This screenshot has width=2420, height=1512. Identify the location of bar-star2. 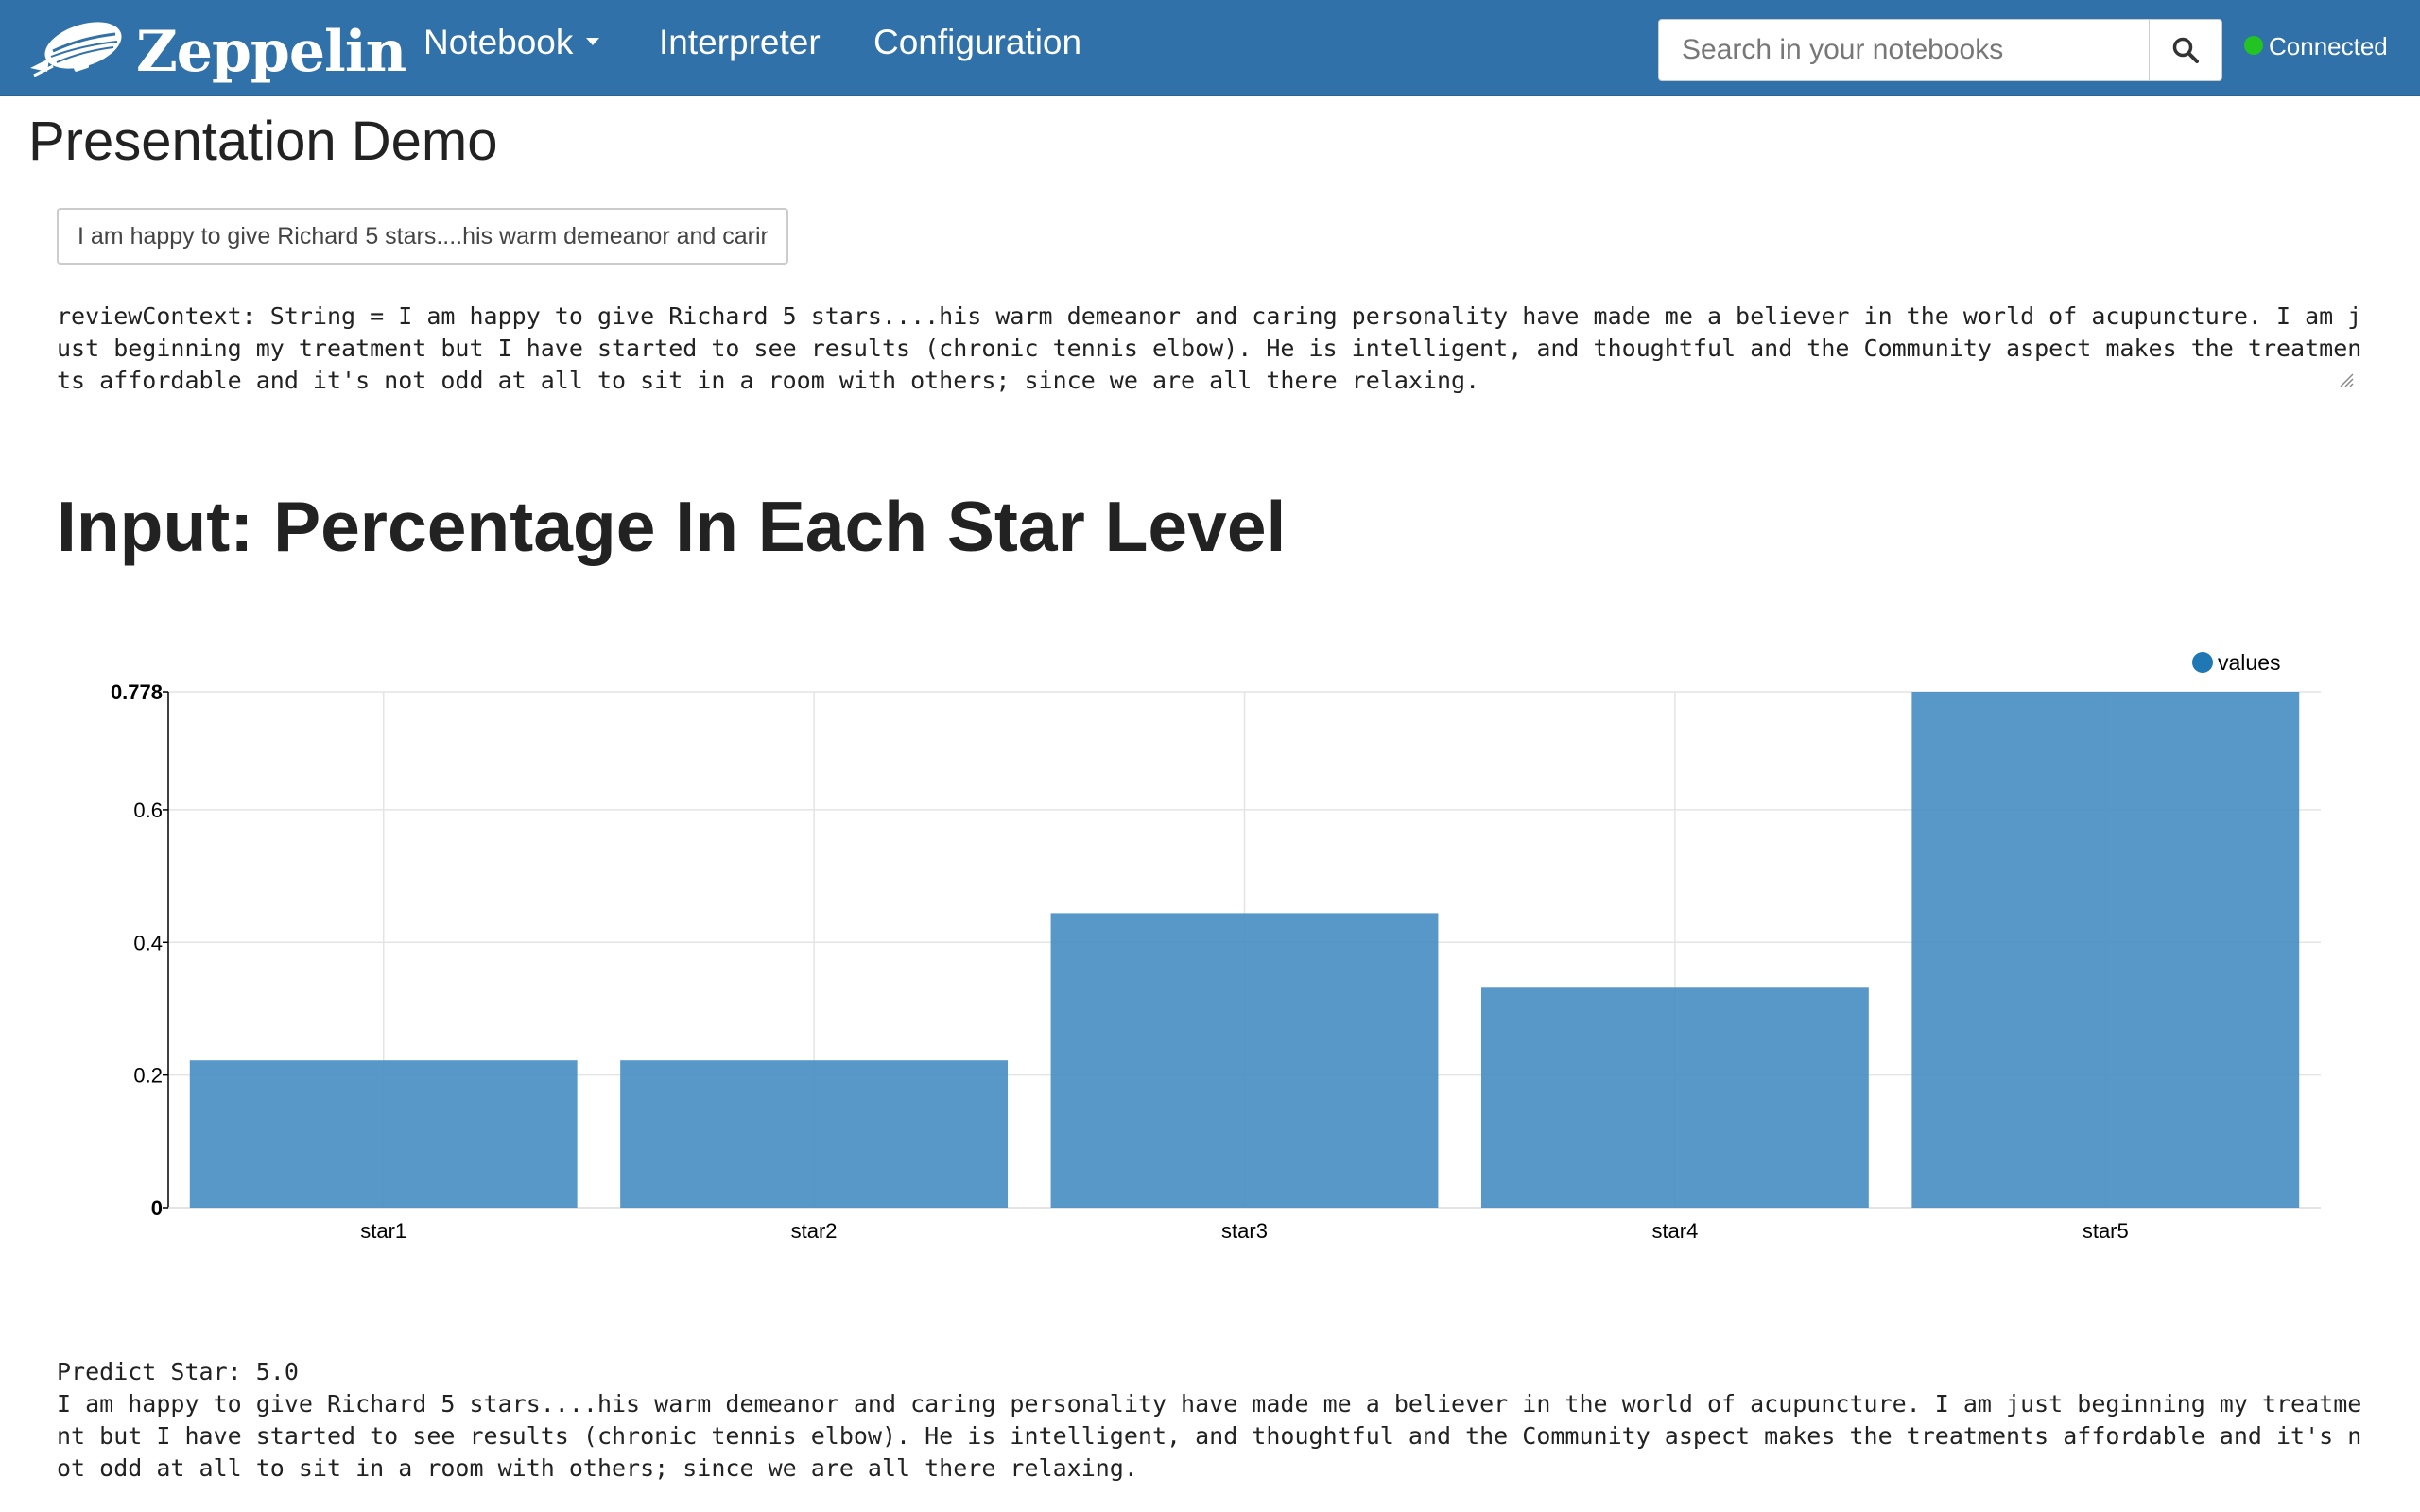
(814, 1134).